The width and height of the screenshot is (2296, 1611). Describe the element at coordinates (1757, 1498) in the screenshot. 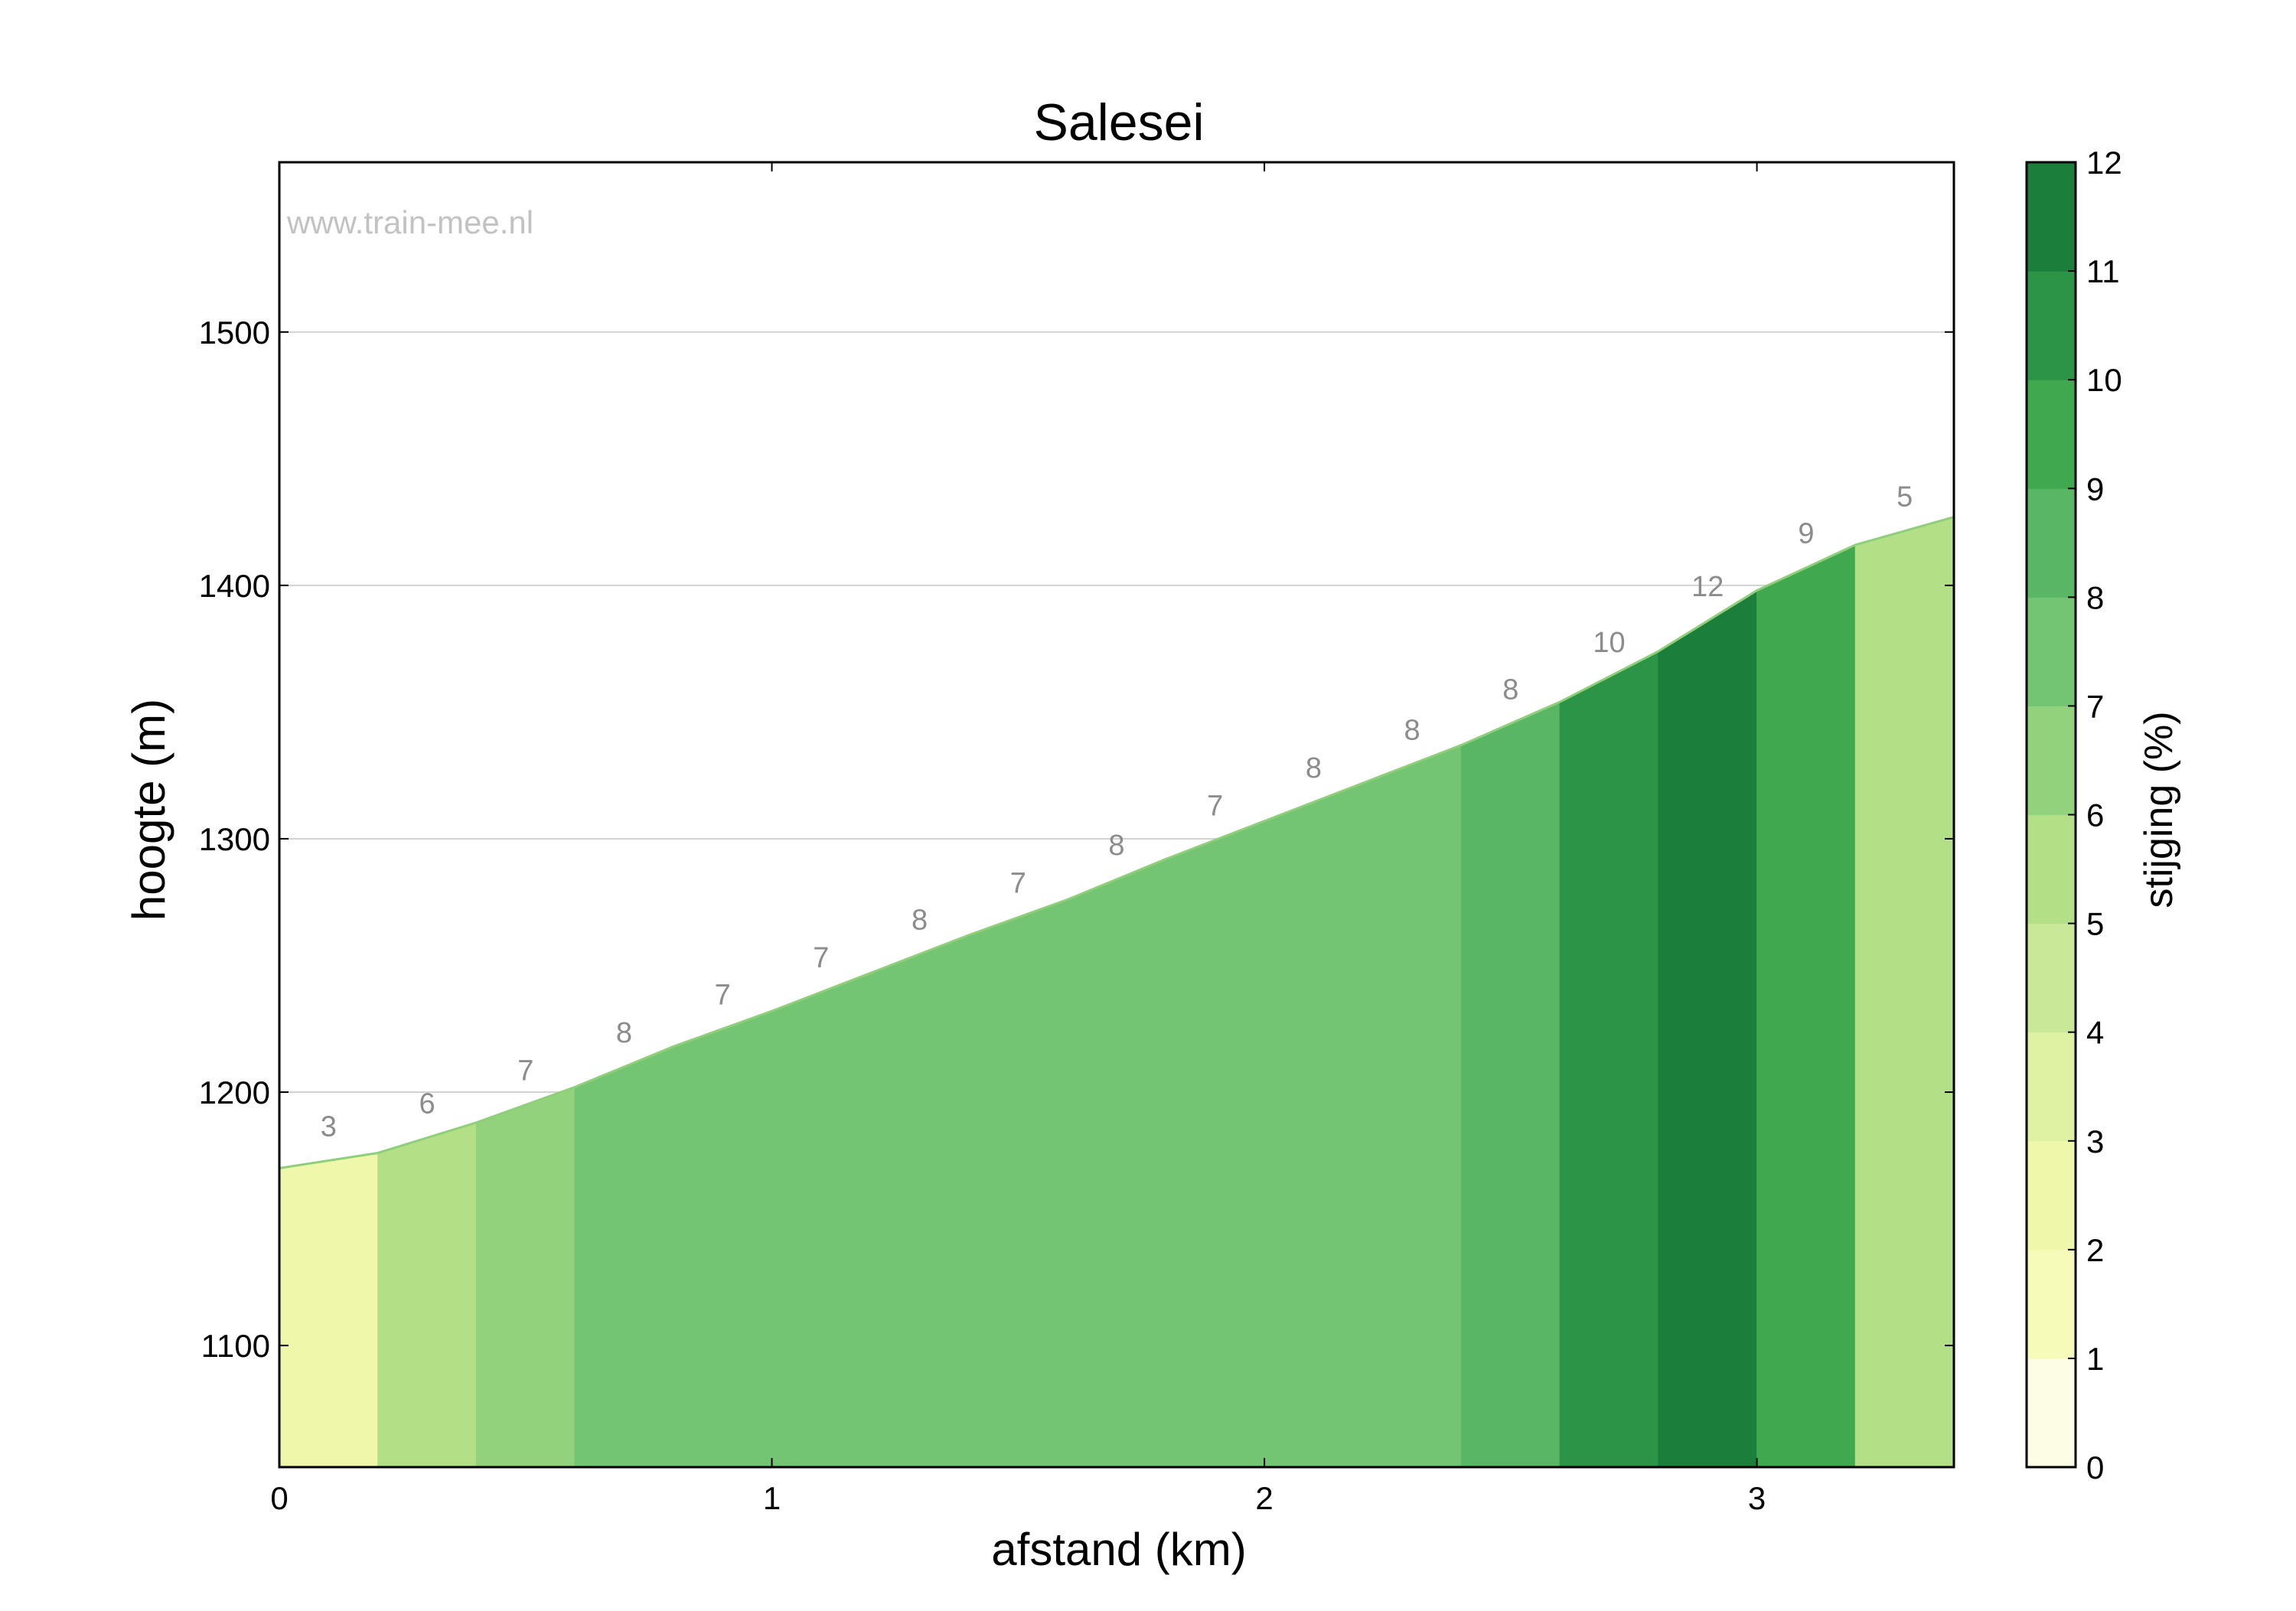

I see `x-tick-label: 3` at that location.